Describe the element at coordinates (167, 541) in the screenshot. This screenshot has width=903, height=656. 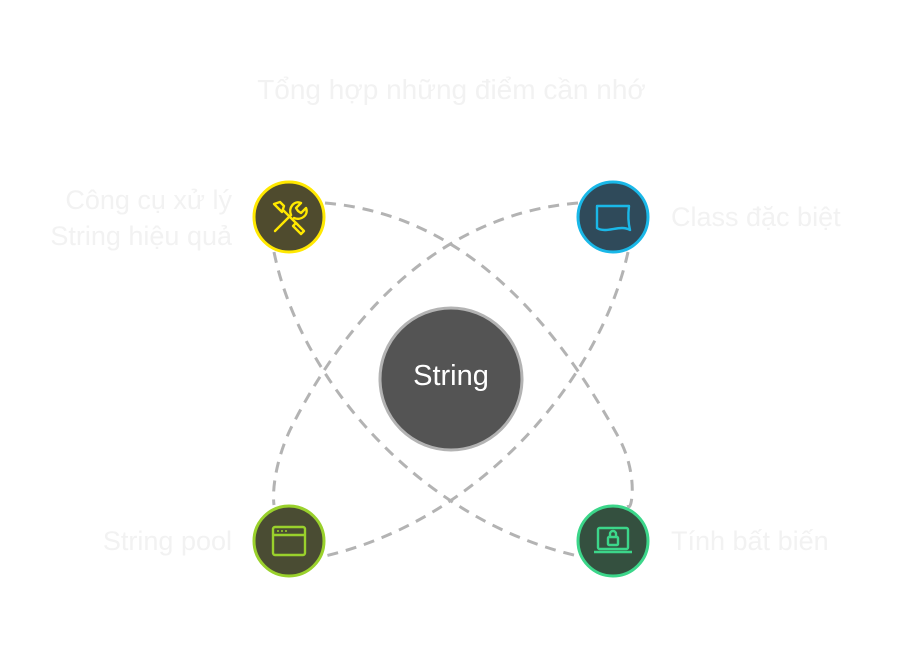
I see `node-label-pool-line-1: String pool` at that location.